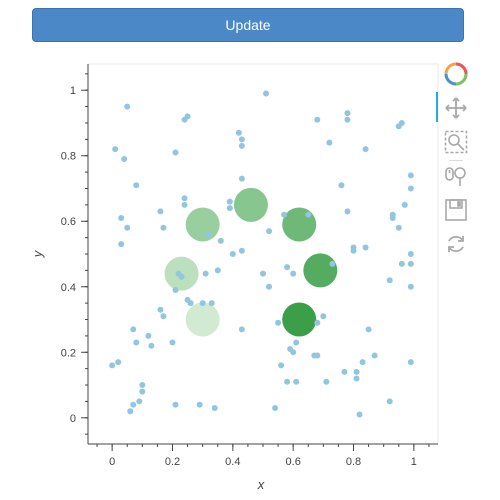 The image size is (500, 500). What do you see at coordinates (293, 462) in the screenshot?
I see `x-tick-label: 0.6` at bounding box center [293, 462].